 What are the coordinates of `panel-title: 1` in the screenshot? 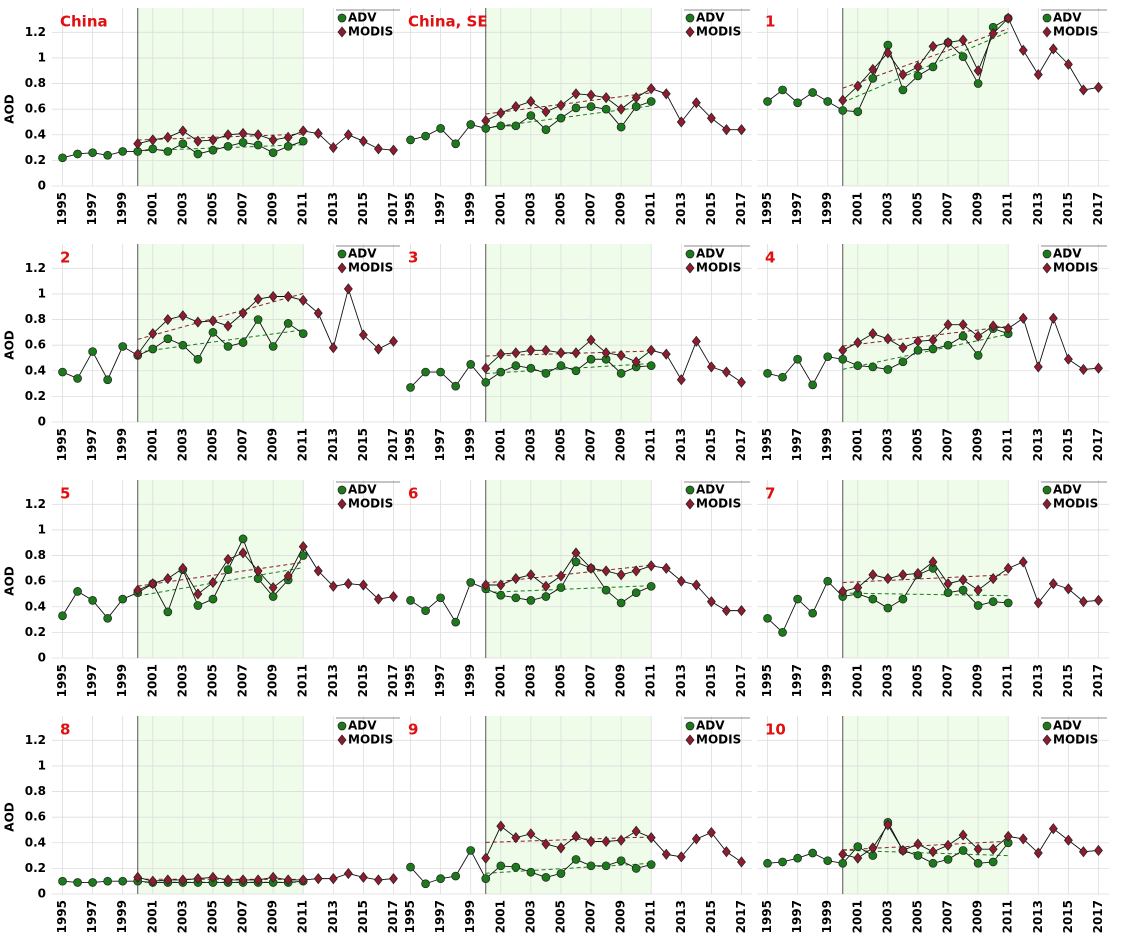 It's located at (770, 22).